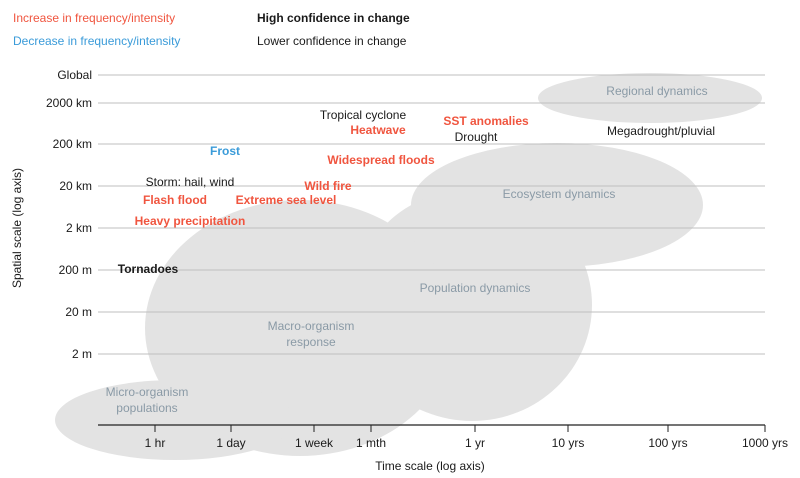  What do you see at coordinates (175, 200) in the screenshot?
I see `event-label-flash-flood: Flash flood` at bounding box center [175, 200].